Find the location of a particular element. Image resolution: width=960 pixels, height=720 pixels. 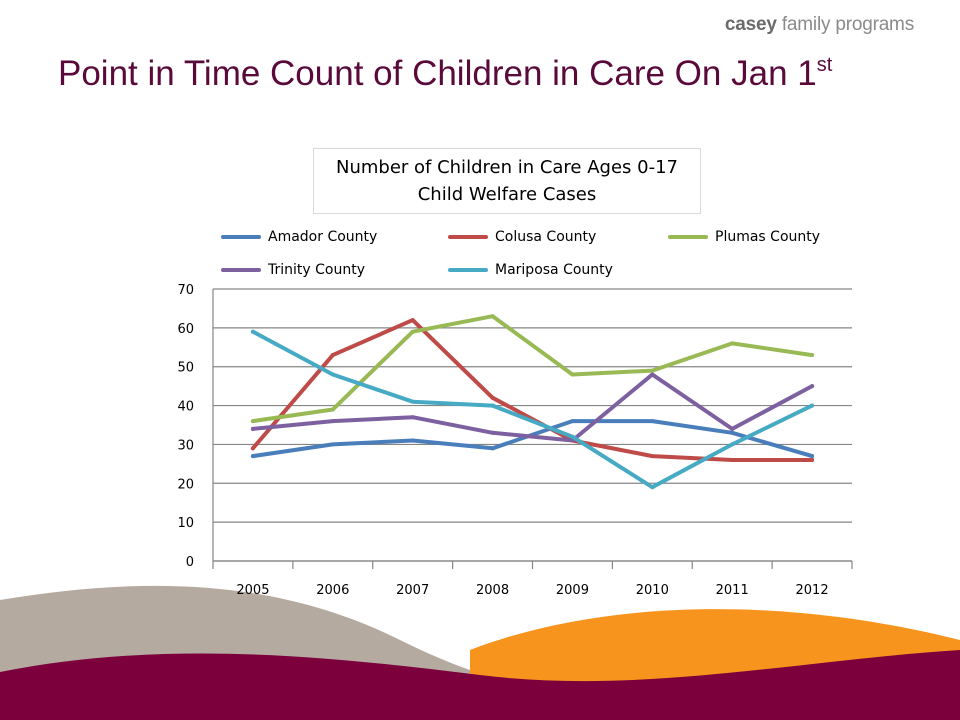

legend-item-trinity-county: Trinity County is located at coordinates (293, 270).